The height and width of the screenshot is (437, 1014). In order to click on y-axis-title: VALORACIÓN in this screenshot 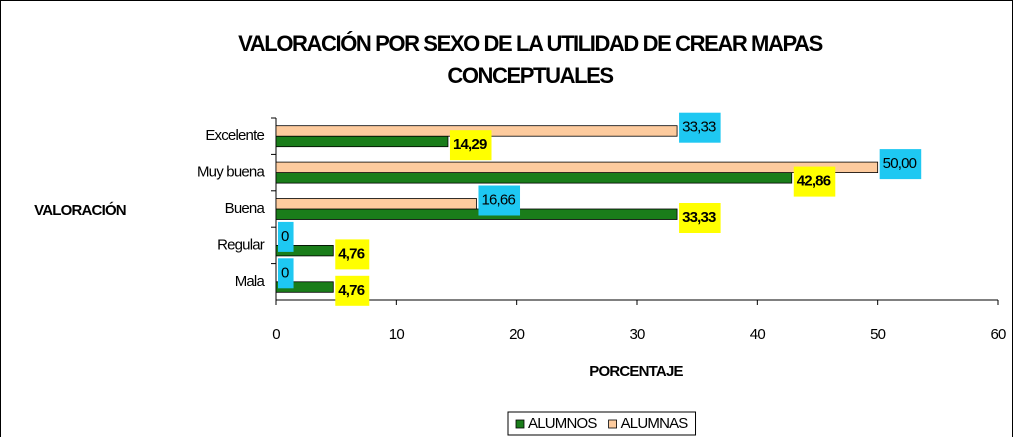, I will do `click(80, 210)`.